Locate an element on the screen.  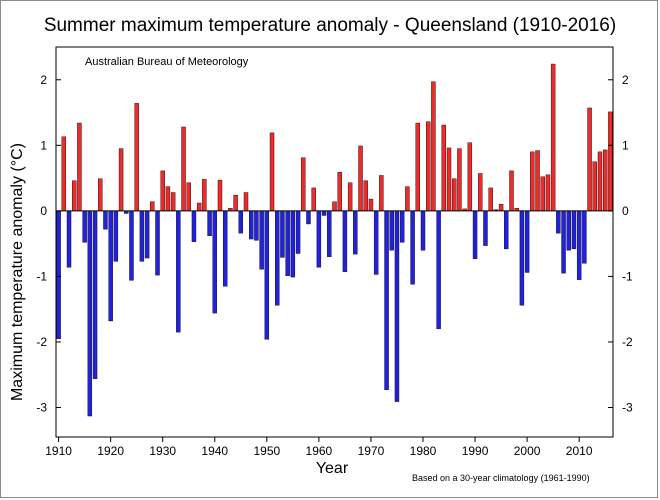
x-tick-label: 2000 is located at coordinates (527, 451).